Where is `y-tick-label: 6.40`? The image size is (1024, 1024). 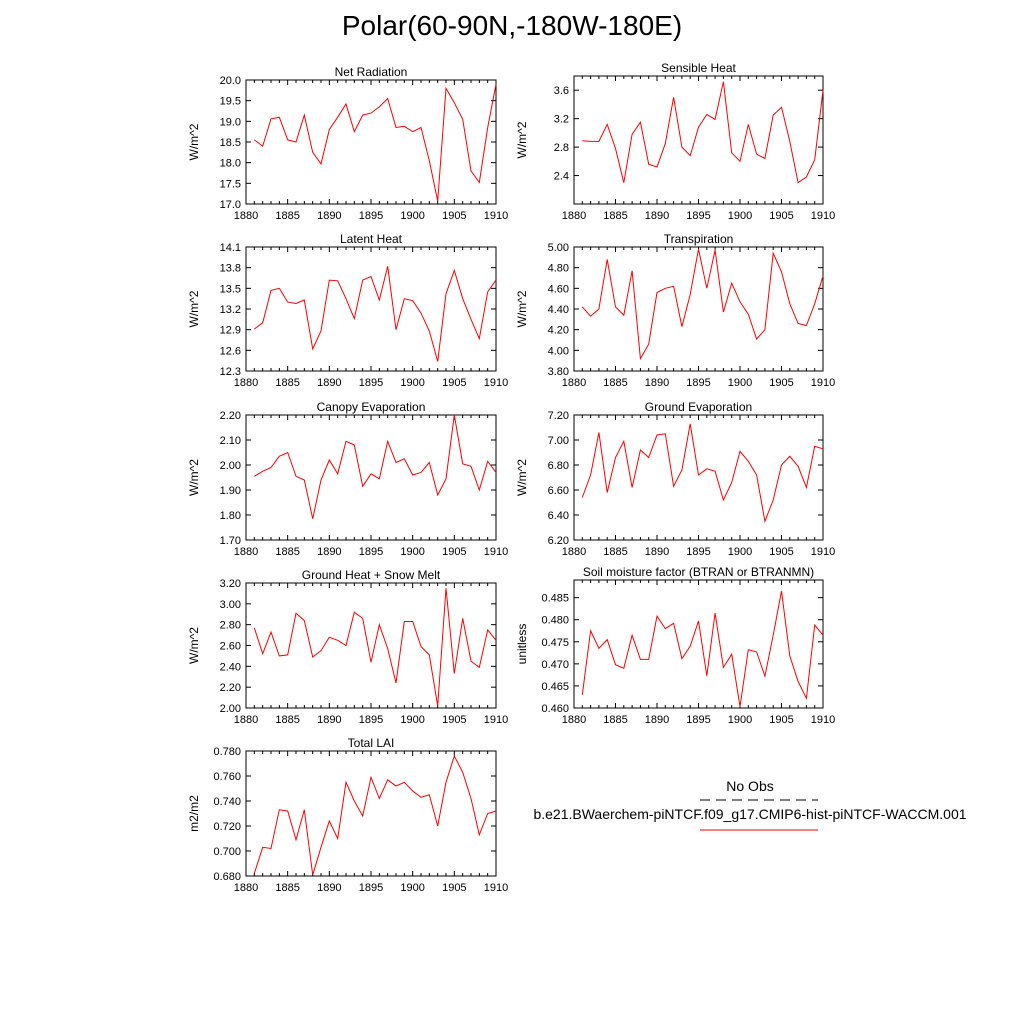
y-tick-label: 6.40 is located at coordinates (558, 516).